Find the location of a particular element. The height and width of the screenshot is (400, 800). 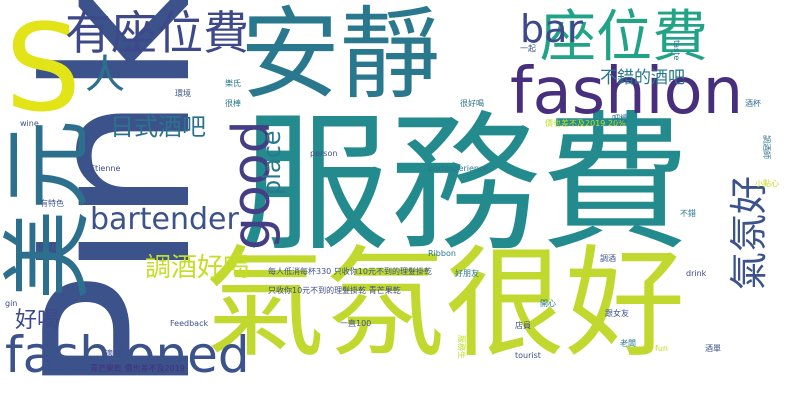

word-27: bartesperience is located at coordinates (458, 168).